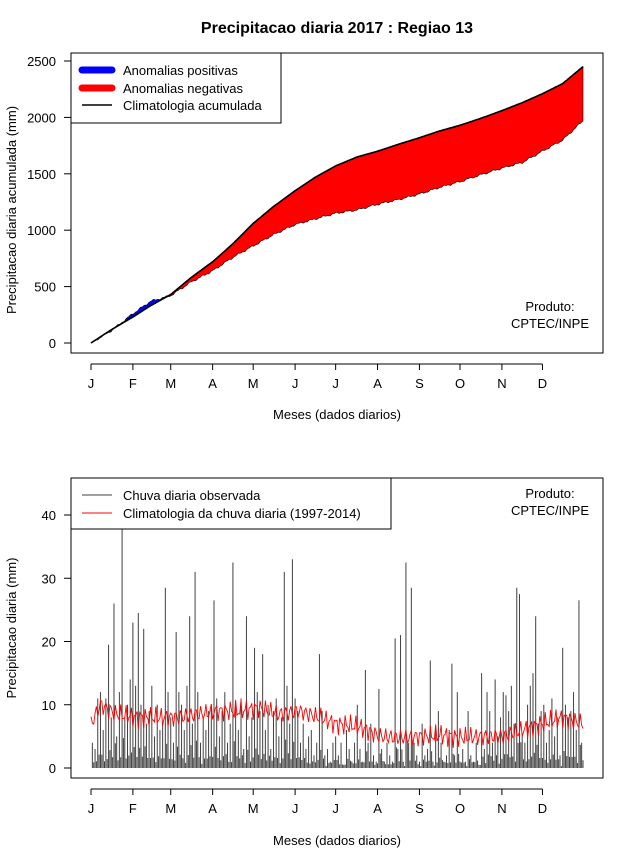  What do you see at coordinates (460, 808) in the screenshot?
I see `x-tick-label-1: O` at bounding box center [460, 808].